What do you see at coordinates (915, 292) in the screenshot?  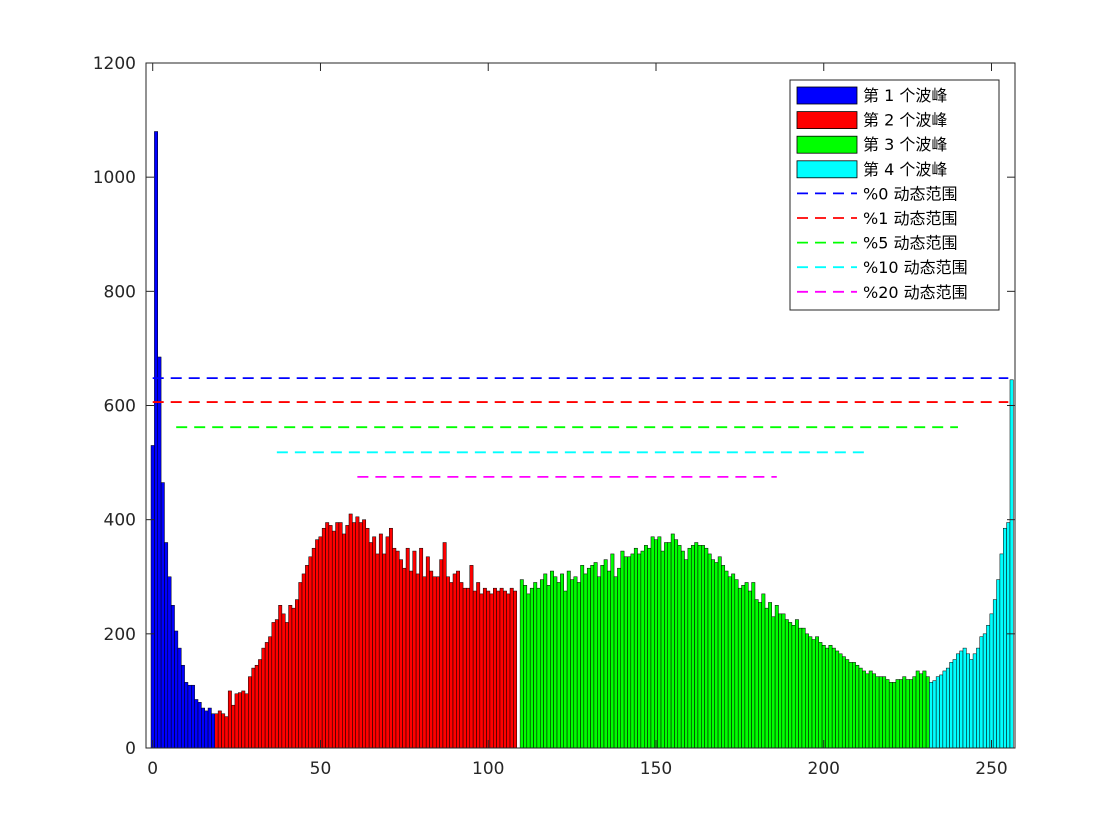 I see `legend-label: %20 动态范围` at bounding box center [915, 292].